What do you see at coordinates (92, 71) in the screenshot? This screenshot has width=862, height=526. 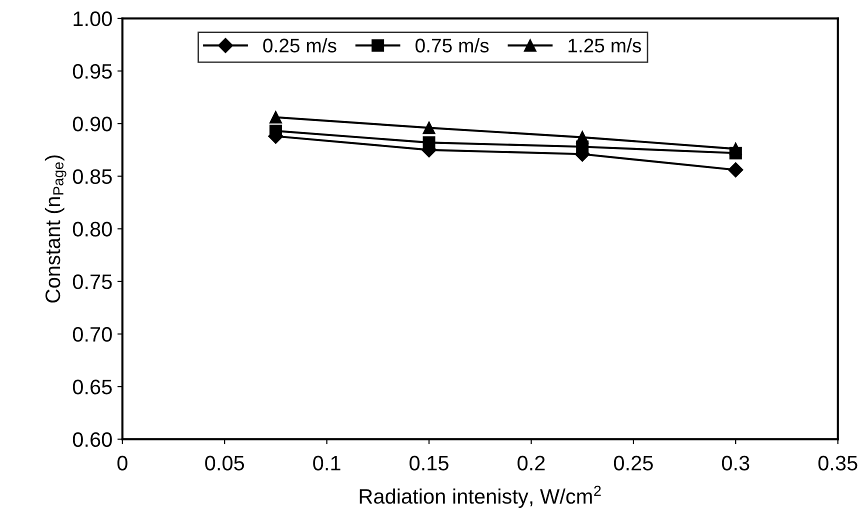 I see `y-tick-label: 0.95` at bounding box center [92, 71].